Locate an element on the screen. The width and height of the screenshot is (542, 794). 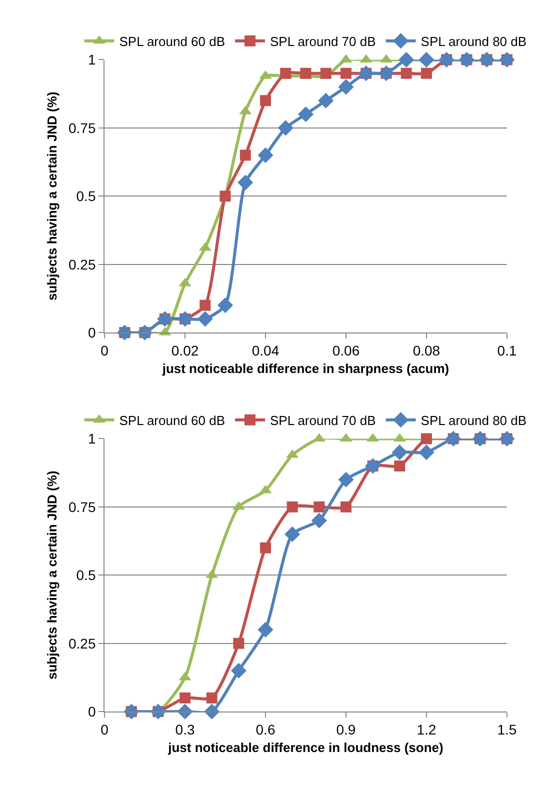
x-axis-title: just noticeable difference in sharpness (acum) is located at coordinates (305, 368).